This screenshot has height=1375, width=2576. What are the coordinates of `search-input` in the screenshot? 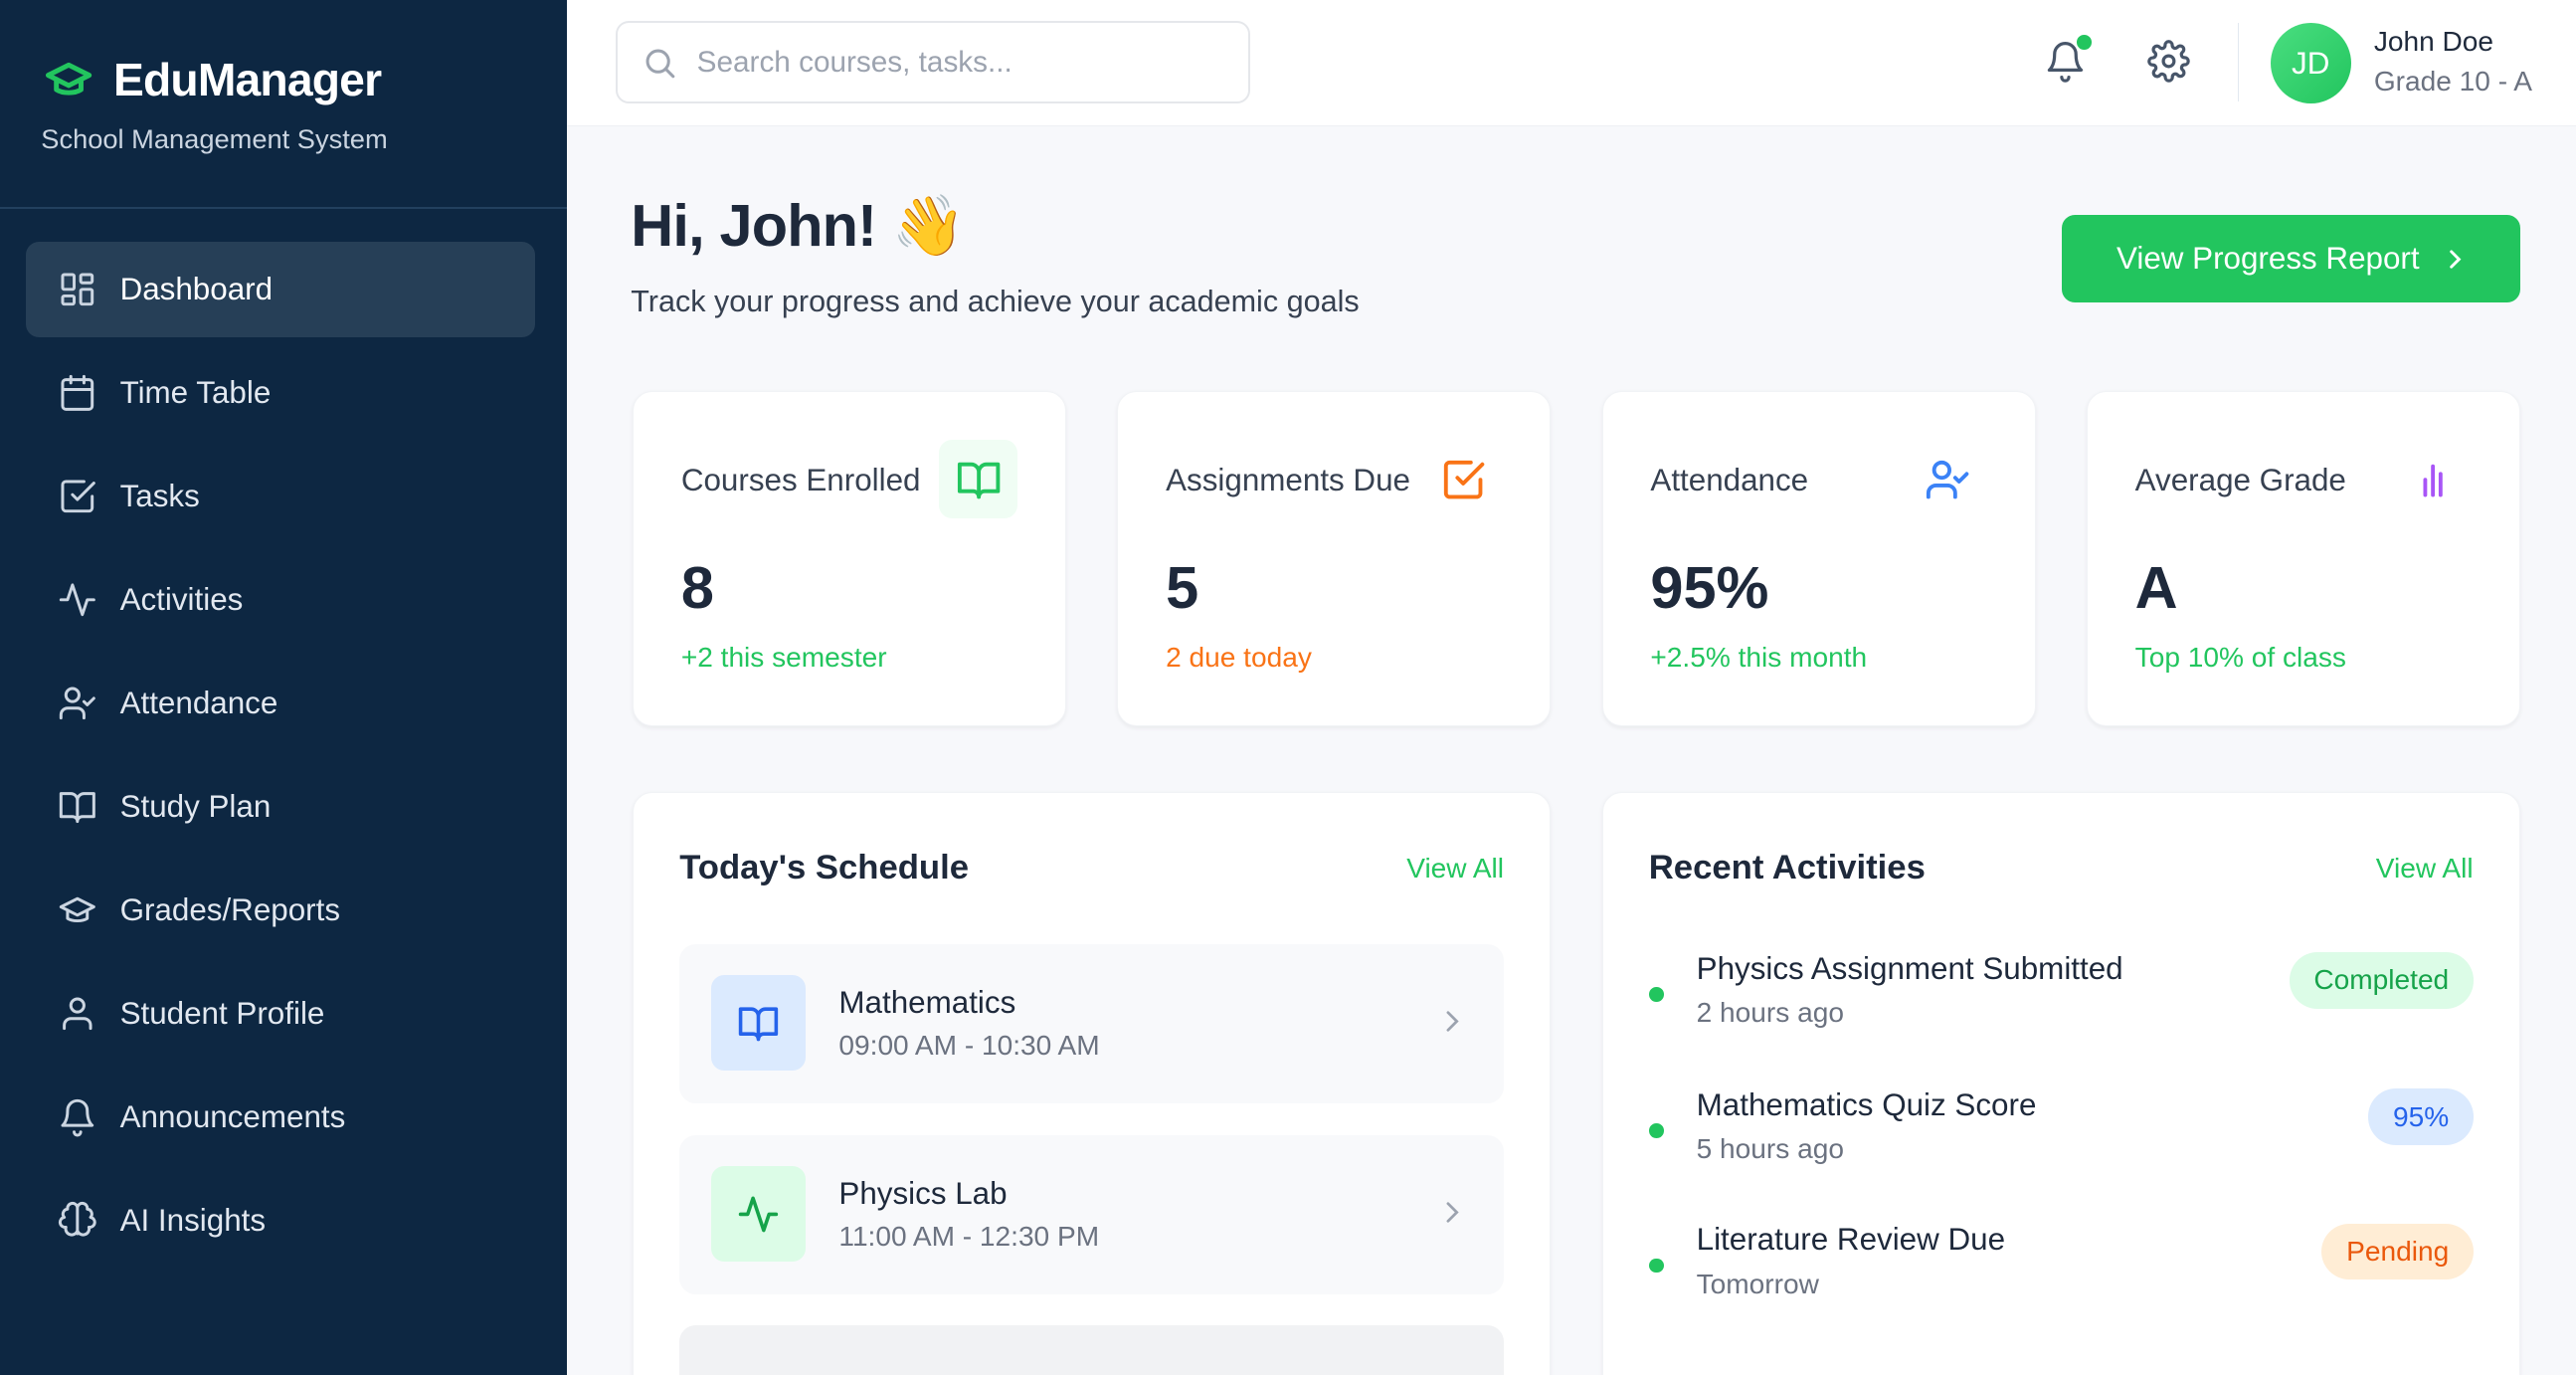 It's located at (959, 62).